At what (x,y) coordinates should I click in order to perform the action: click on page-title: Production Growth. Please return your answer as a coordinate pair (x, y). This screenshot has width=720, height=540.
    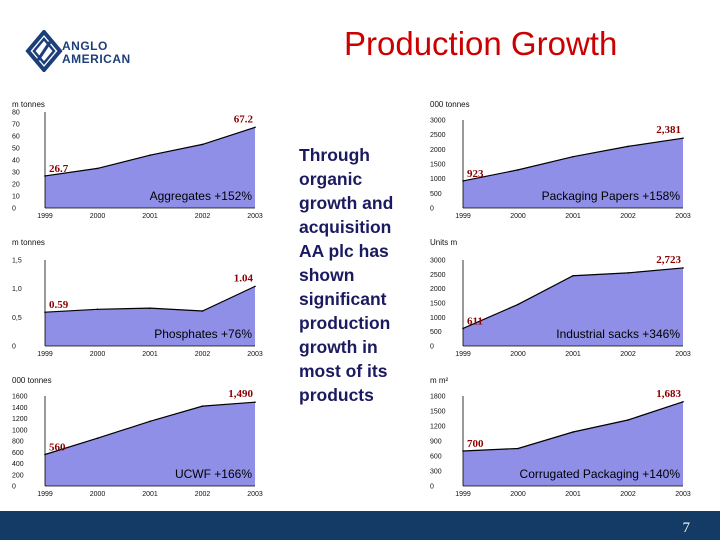
    Looking at the image, I should click on (481, 43).